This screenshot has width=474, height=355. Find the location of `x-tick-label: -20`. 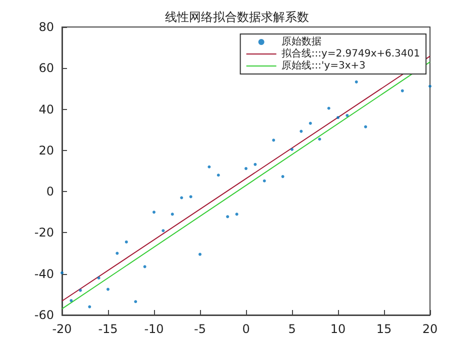

x-tick-label: -20 is located at coordinates (62, 329).